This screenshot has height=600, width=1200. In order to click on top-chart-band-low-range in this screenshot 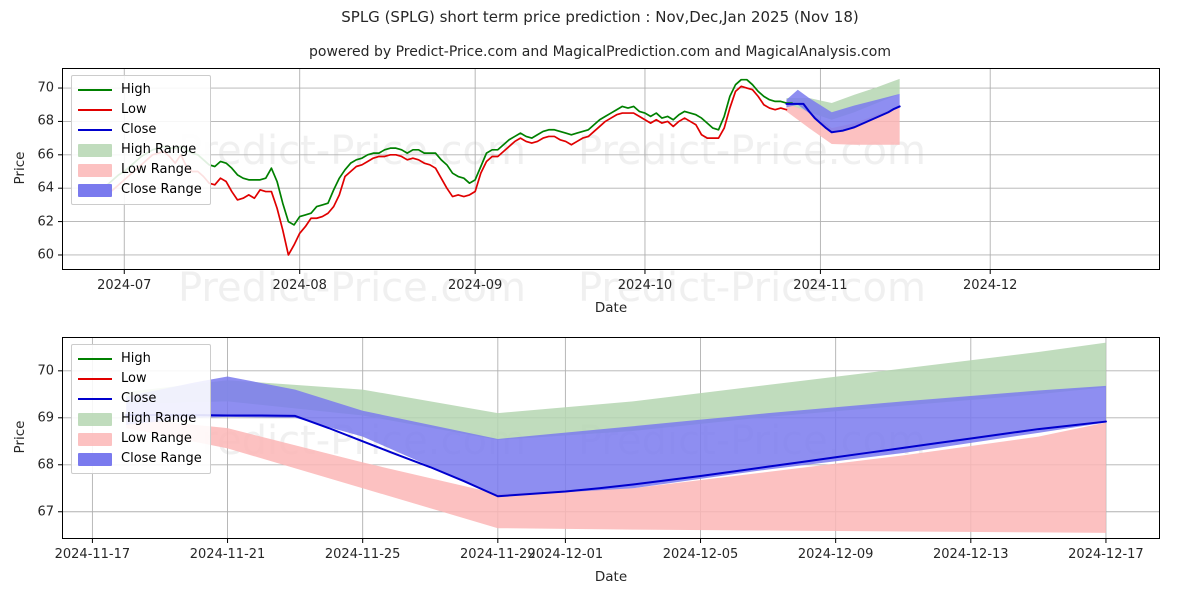, I will do `click(843, 124)`.